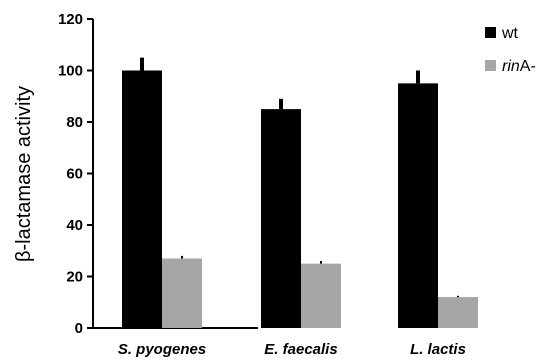 The height and width of the screenshot is (360, 539). I want to click on bar-rinA--2, so click(321, 295).